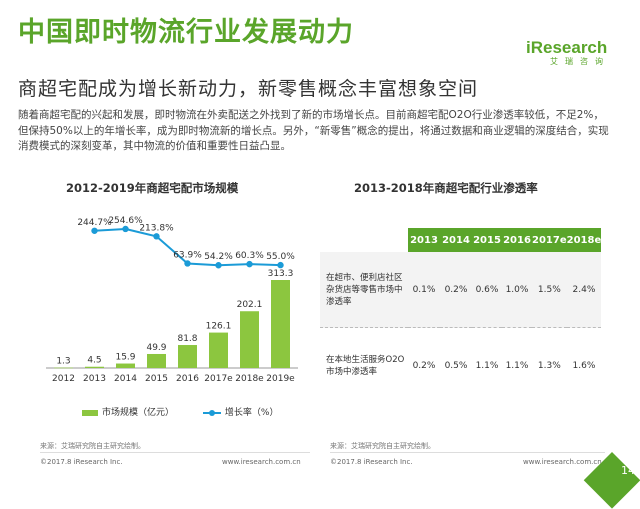 This screenshot has width=640, height=509. I want to click on table-cell: 0.1%, so click(424, 290).